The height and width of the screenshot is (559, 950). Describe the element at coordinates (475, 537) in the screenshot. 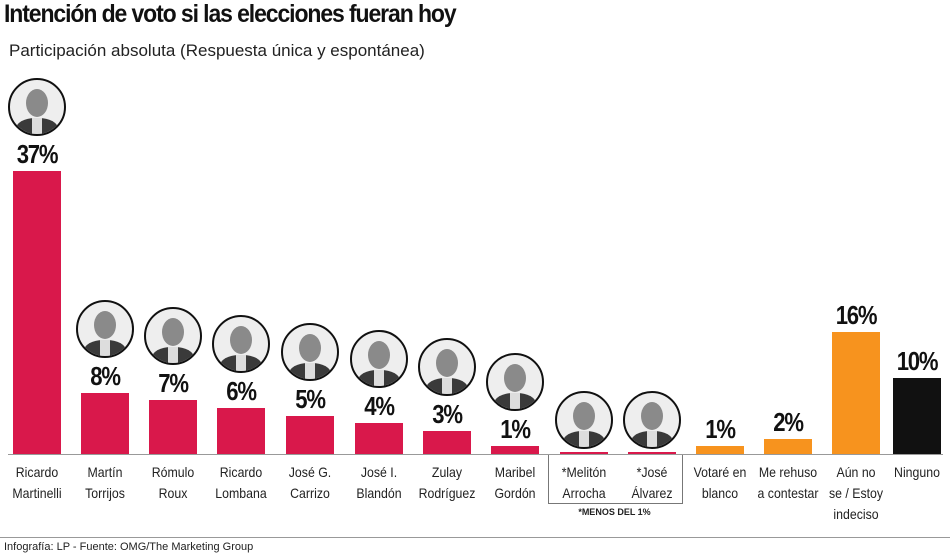

I see `footer-divider` at that location.